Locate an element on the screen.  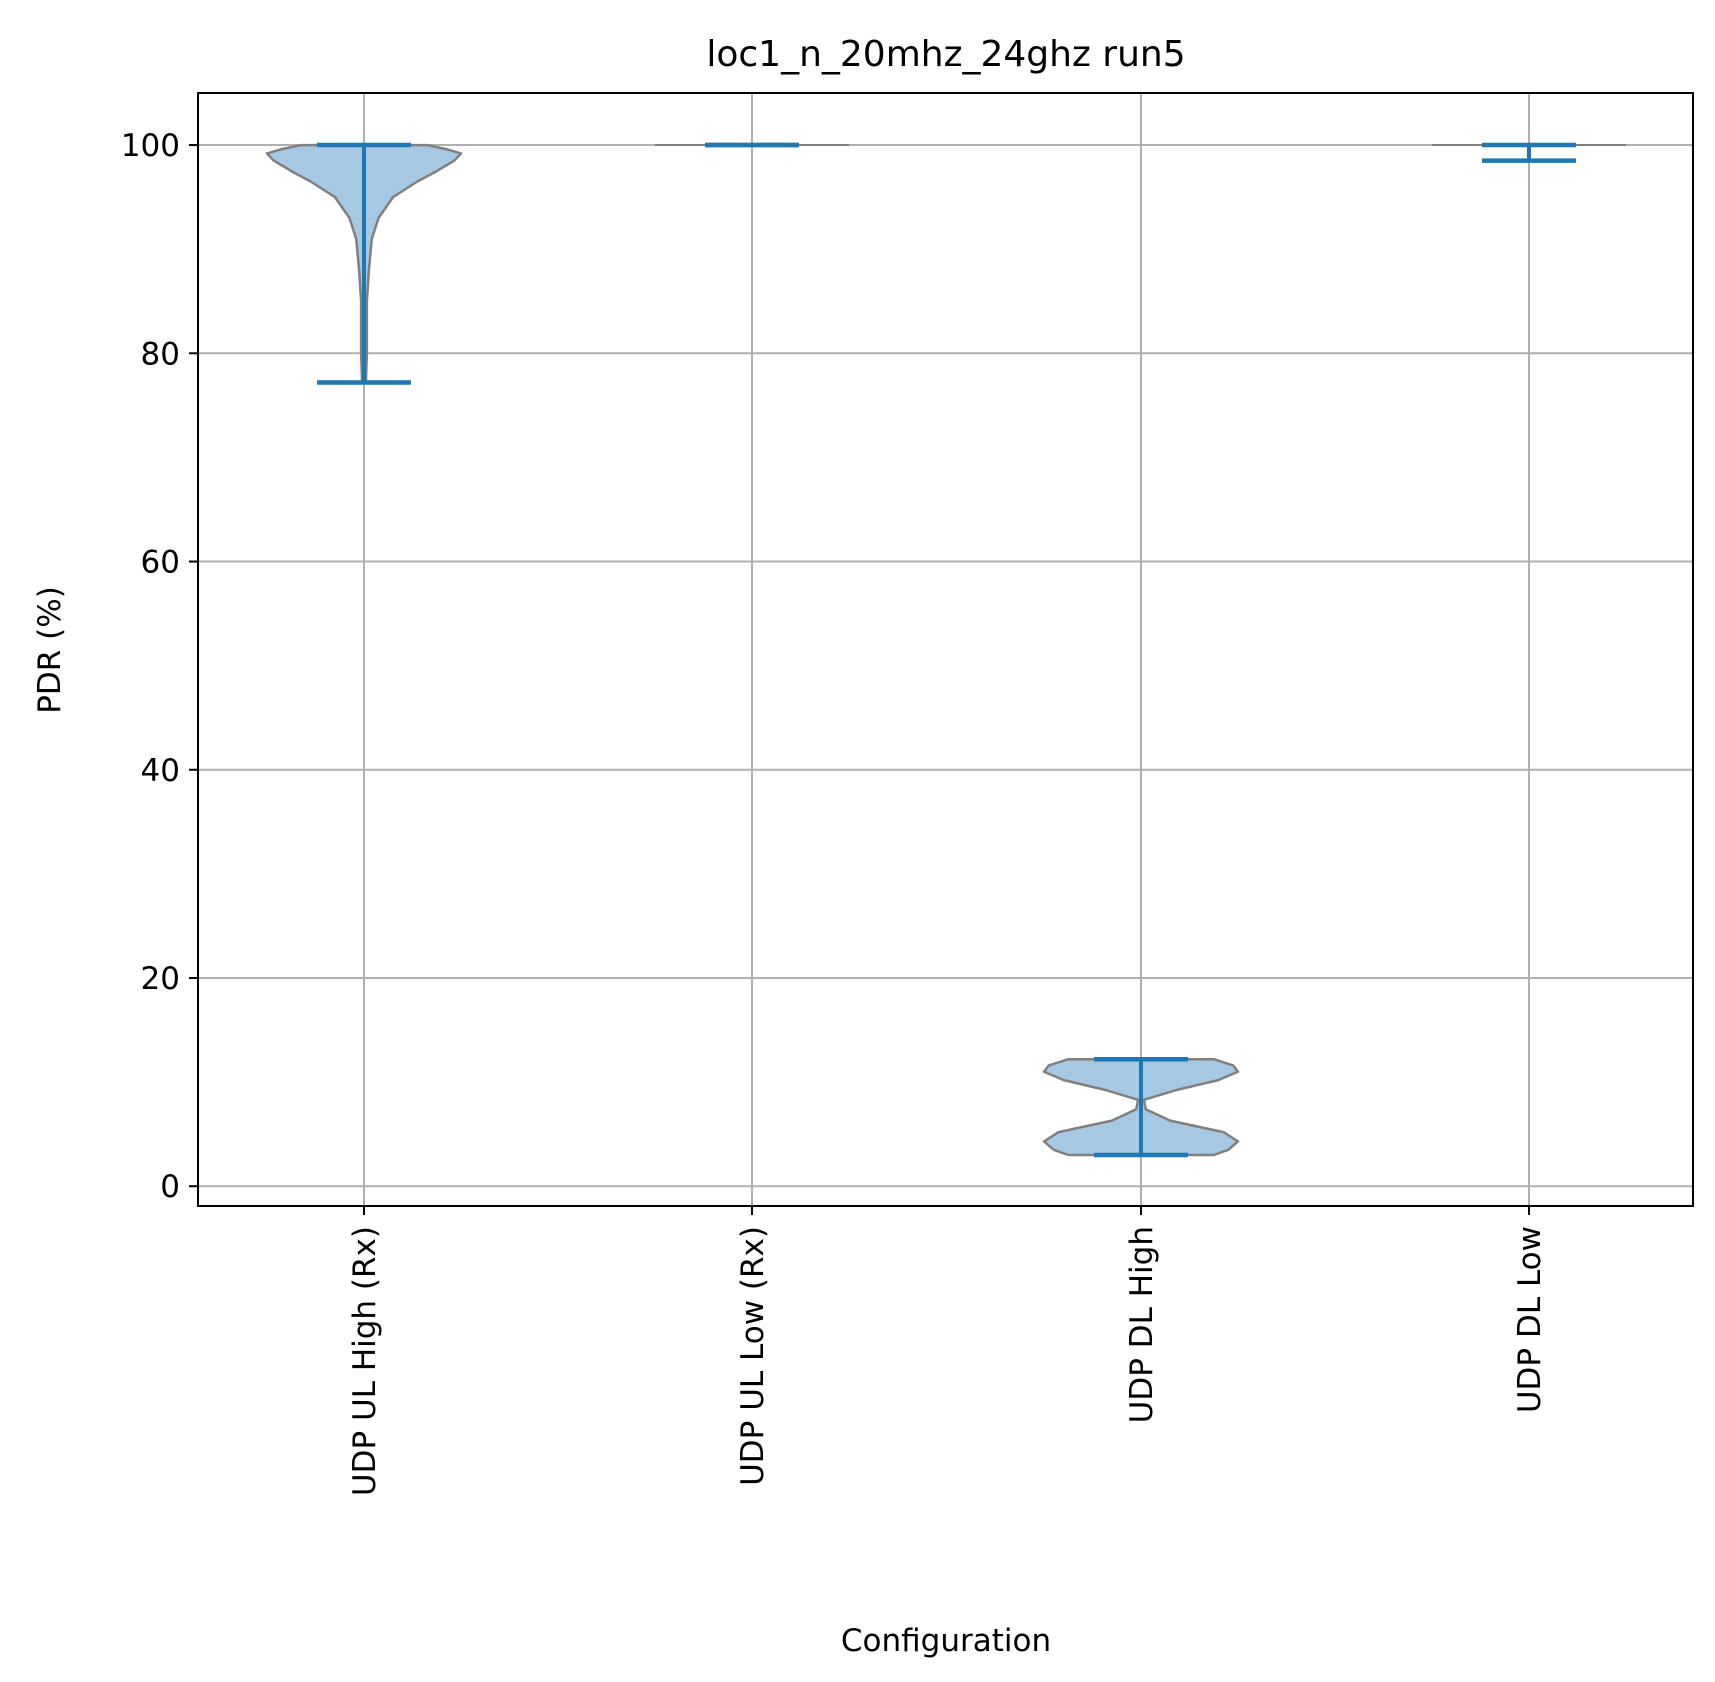
x-tick-label: UDP DL Low is located at coordinates (1530, 1319).